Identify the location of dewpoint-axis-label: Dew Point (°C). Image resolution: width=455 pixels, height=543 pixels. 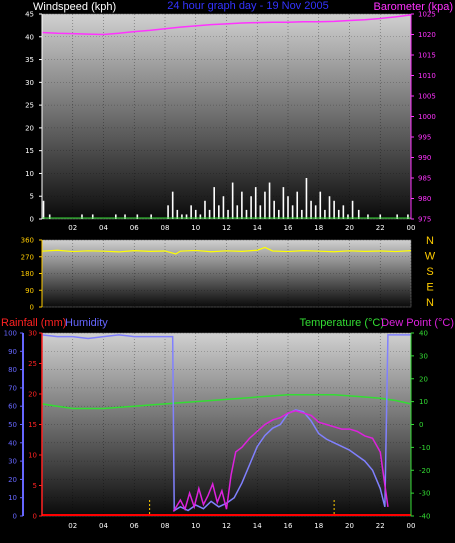
(417, 323).